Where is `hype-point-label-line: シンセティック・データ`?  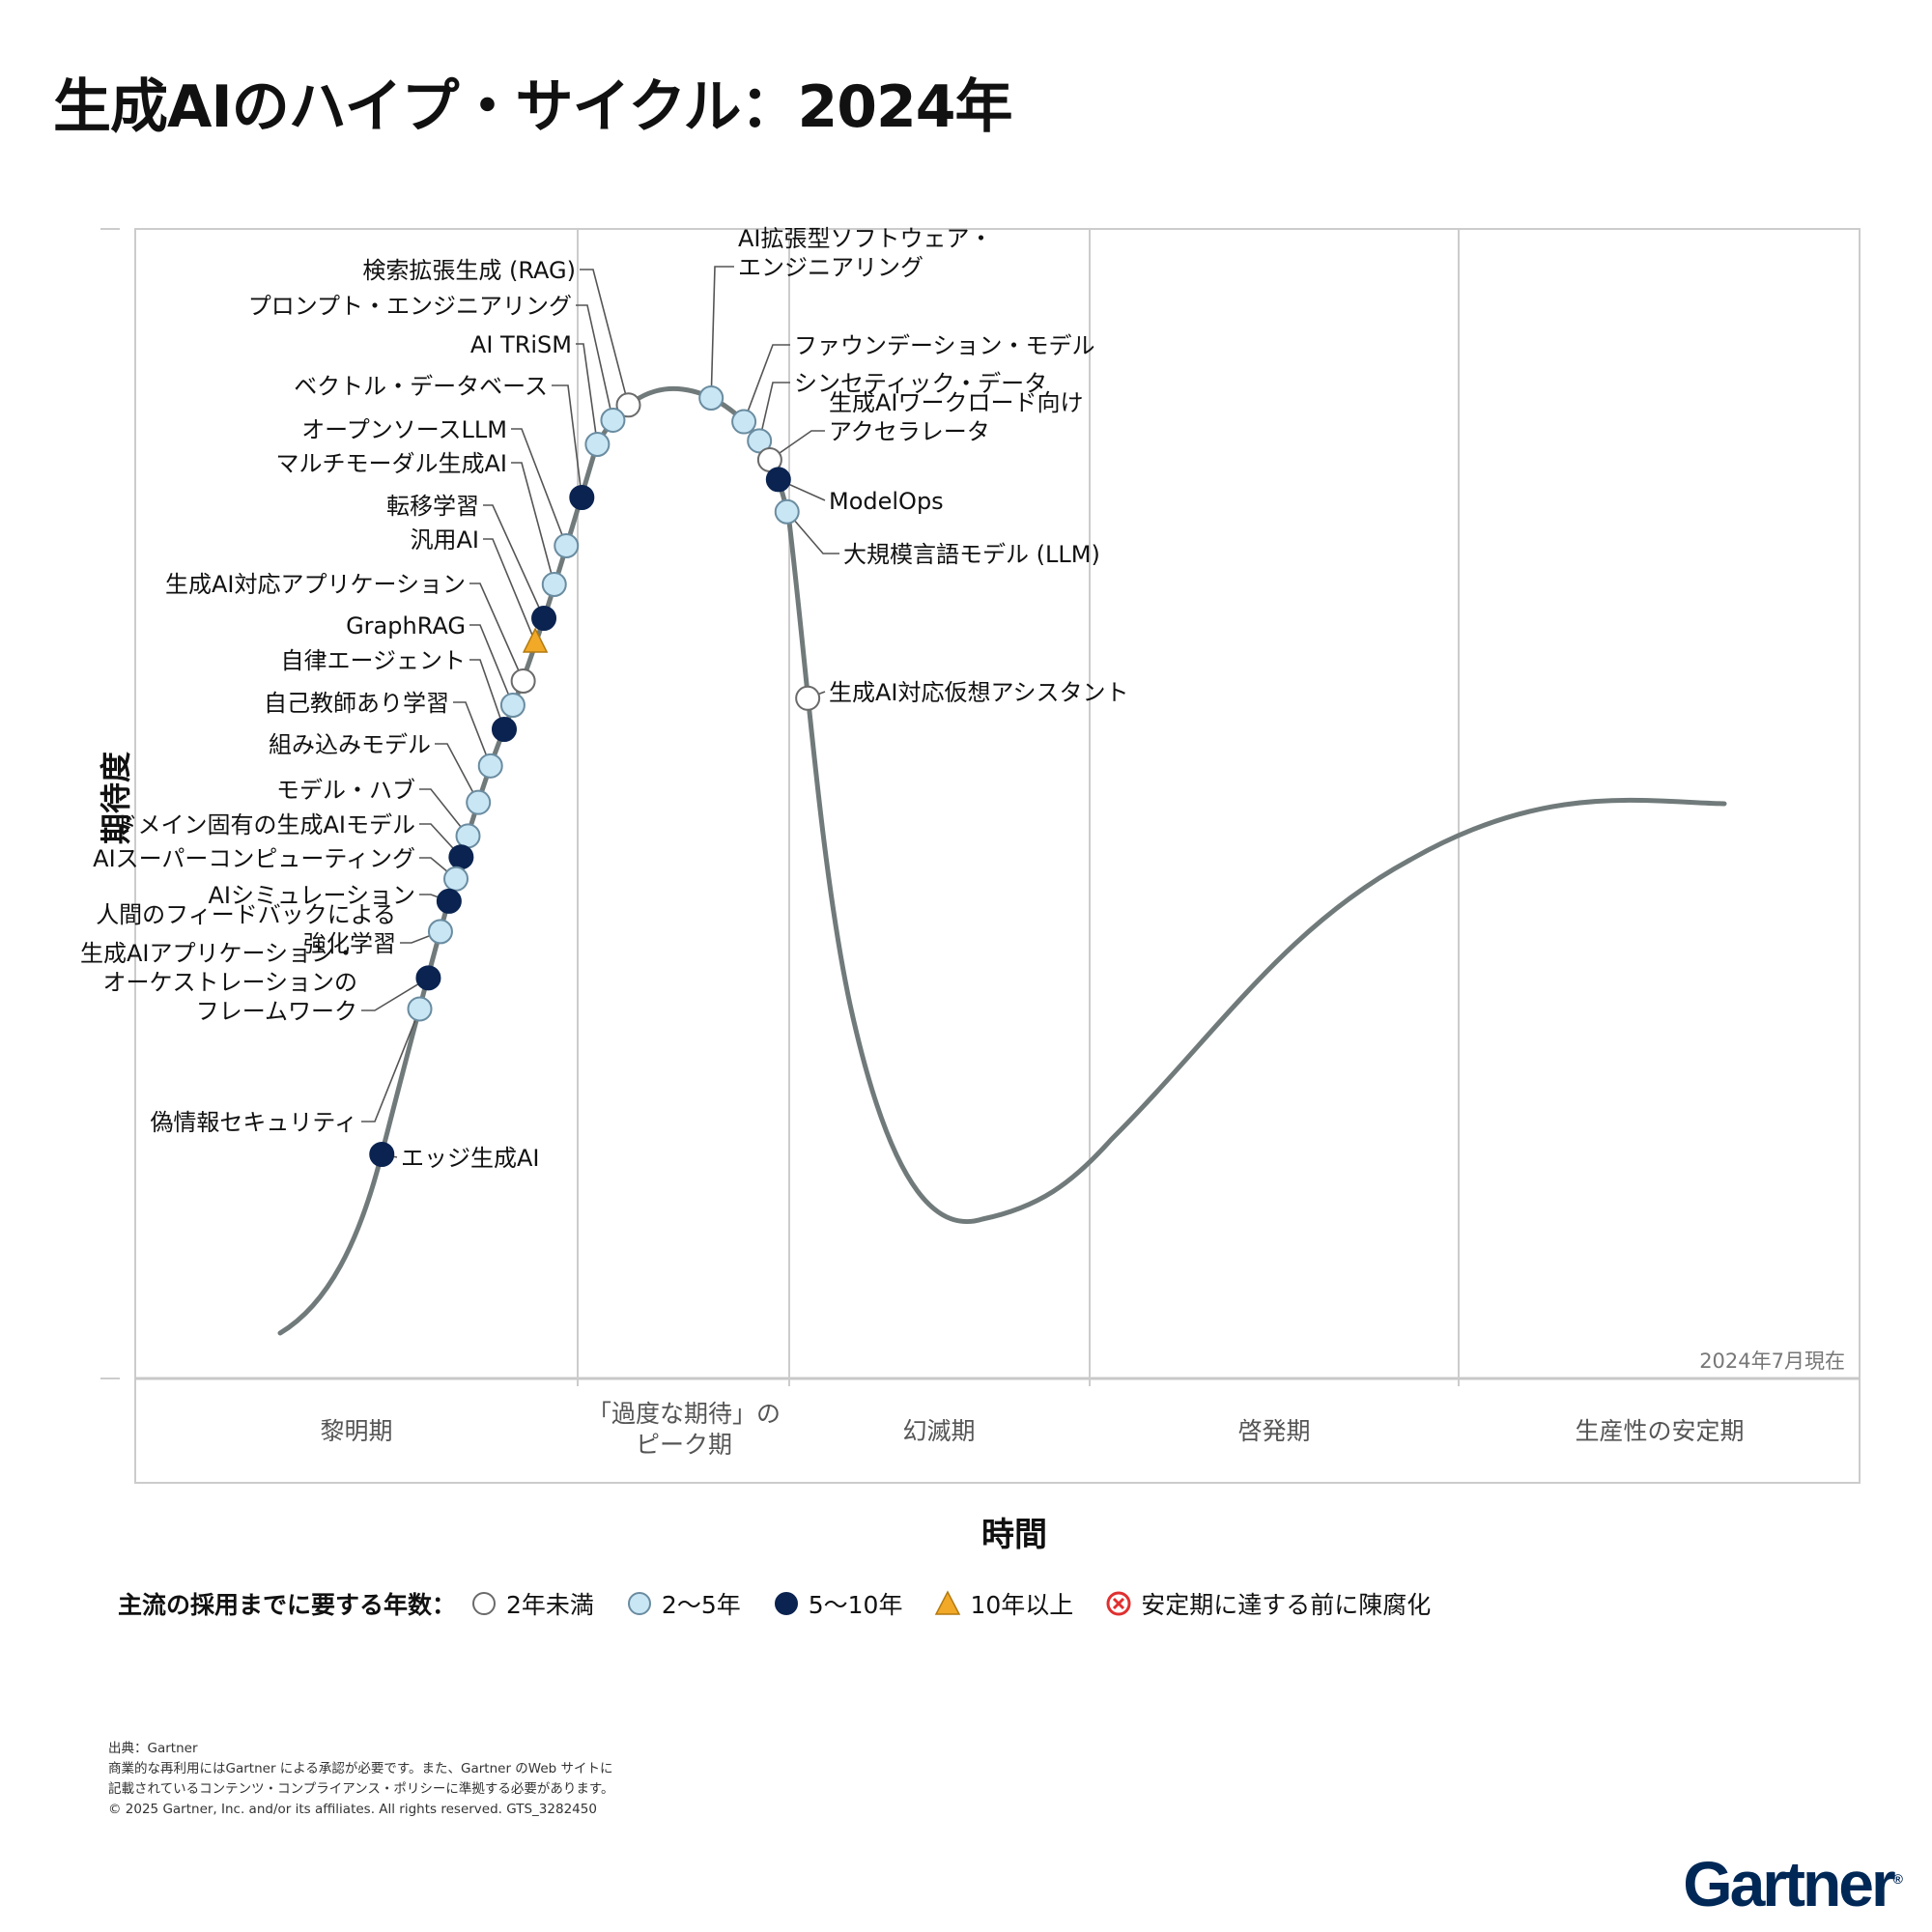
hype-point-label-line: シンセティック・データ is located at coordinates (920, 383).